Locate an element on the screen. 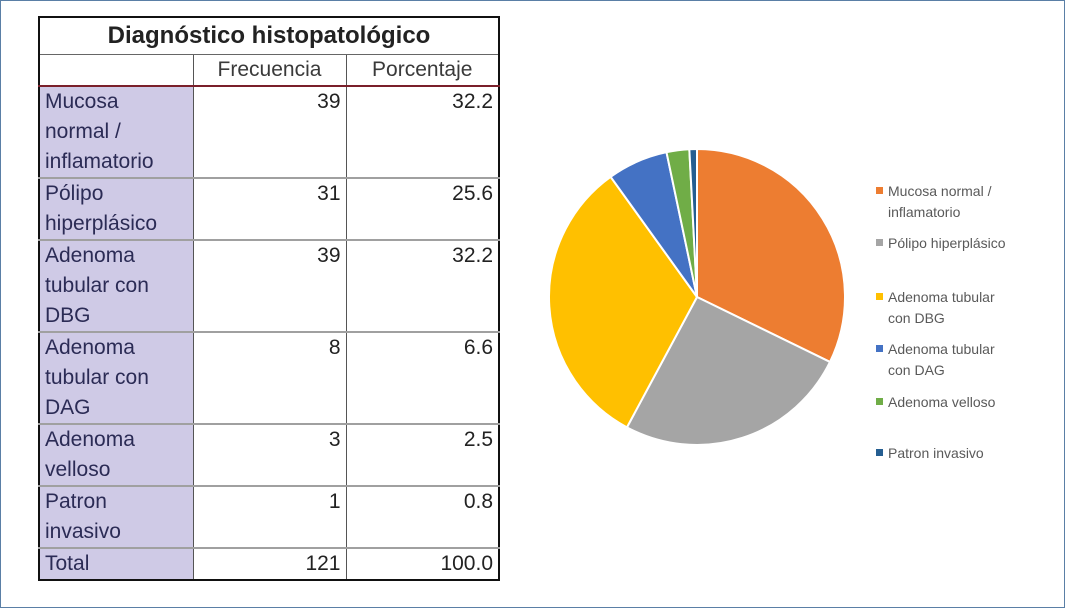 This screenshot has height=608, width=1065. legend-label-line: Patron invasivo is located at coordinates (936, 453).